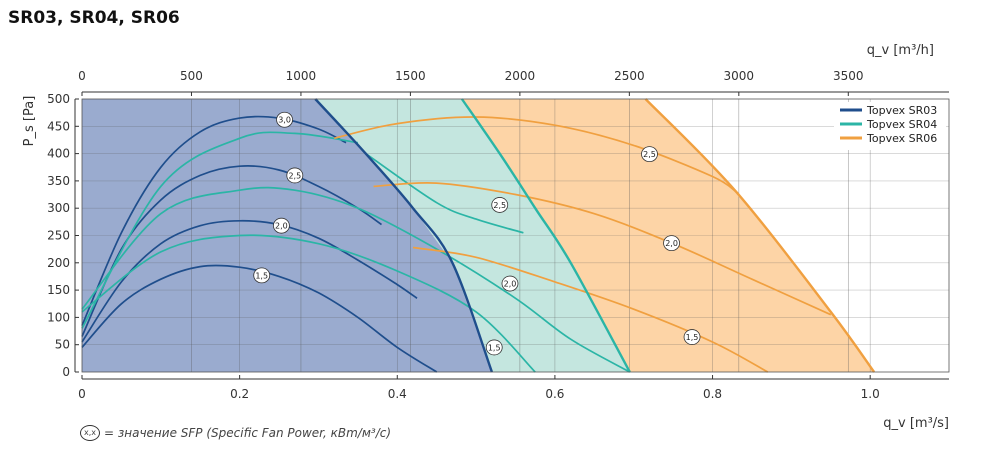 This screenshot has height=461, width=984. What do you see at coordinates (82, 394) in the screenshot?
I see `x-tick-label: 0` at bounding box center [82, 394].